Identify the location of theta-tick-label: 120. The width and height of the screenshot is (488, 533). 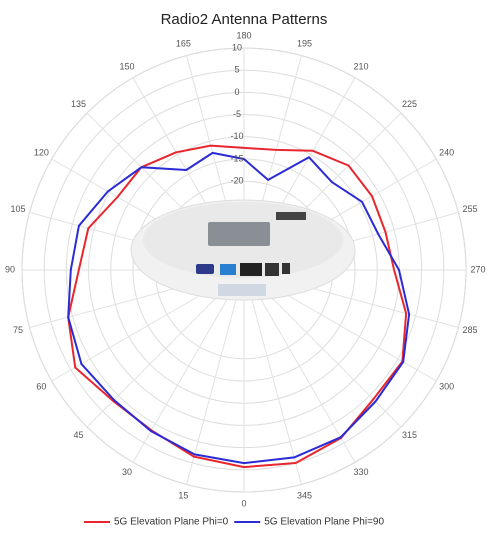
(41, 152).